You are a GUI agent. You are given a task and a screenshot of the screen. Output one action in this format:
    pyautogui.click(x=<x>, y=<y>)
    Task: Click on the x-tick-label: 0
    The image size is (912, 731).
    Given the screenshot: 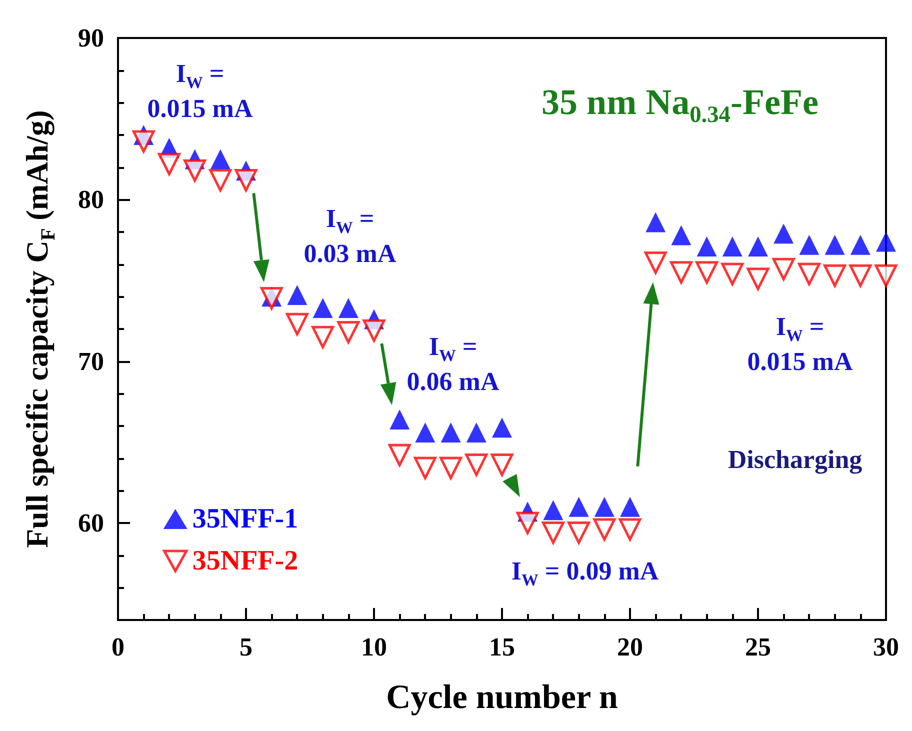 What is the action you would take?
    pyautogui.click(x=118, y=647)
    